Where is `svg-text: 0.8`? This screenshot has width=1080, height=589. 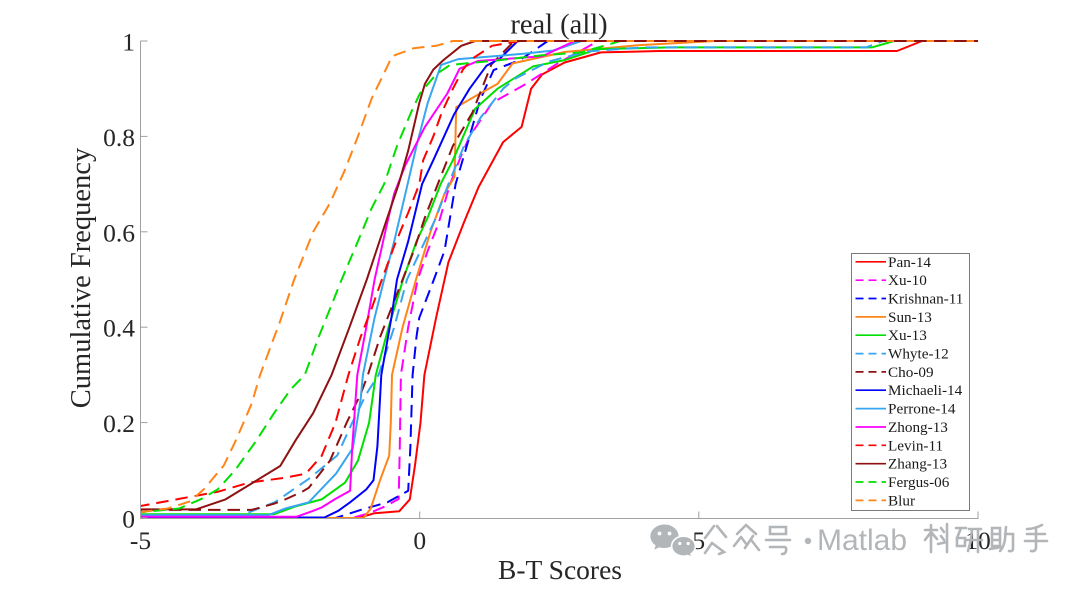 svg-text: 0.8 is located at coordinates (119, 137).